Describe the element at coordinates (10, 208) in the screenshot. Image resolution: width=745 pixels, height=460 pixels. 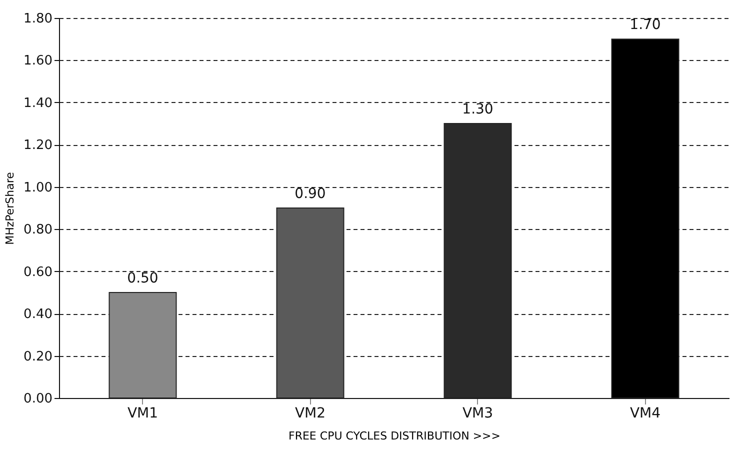
I see `y-axis-title: MHzPerShare` at that location.